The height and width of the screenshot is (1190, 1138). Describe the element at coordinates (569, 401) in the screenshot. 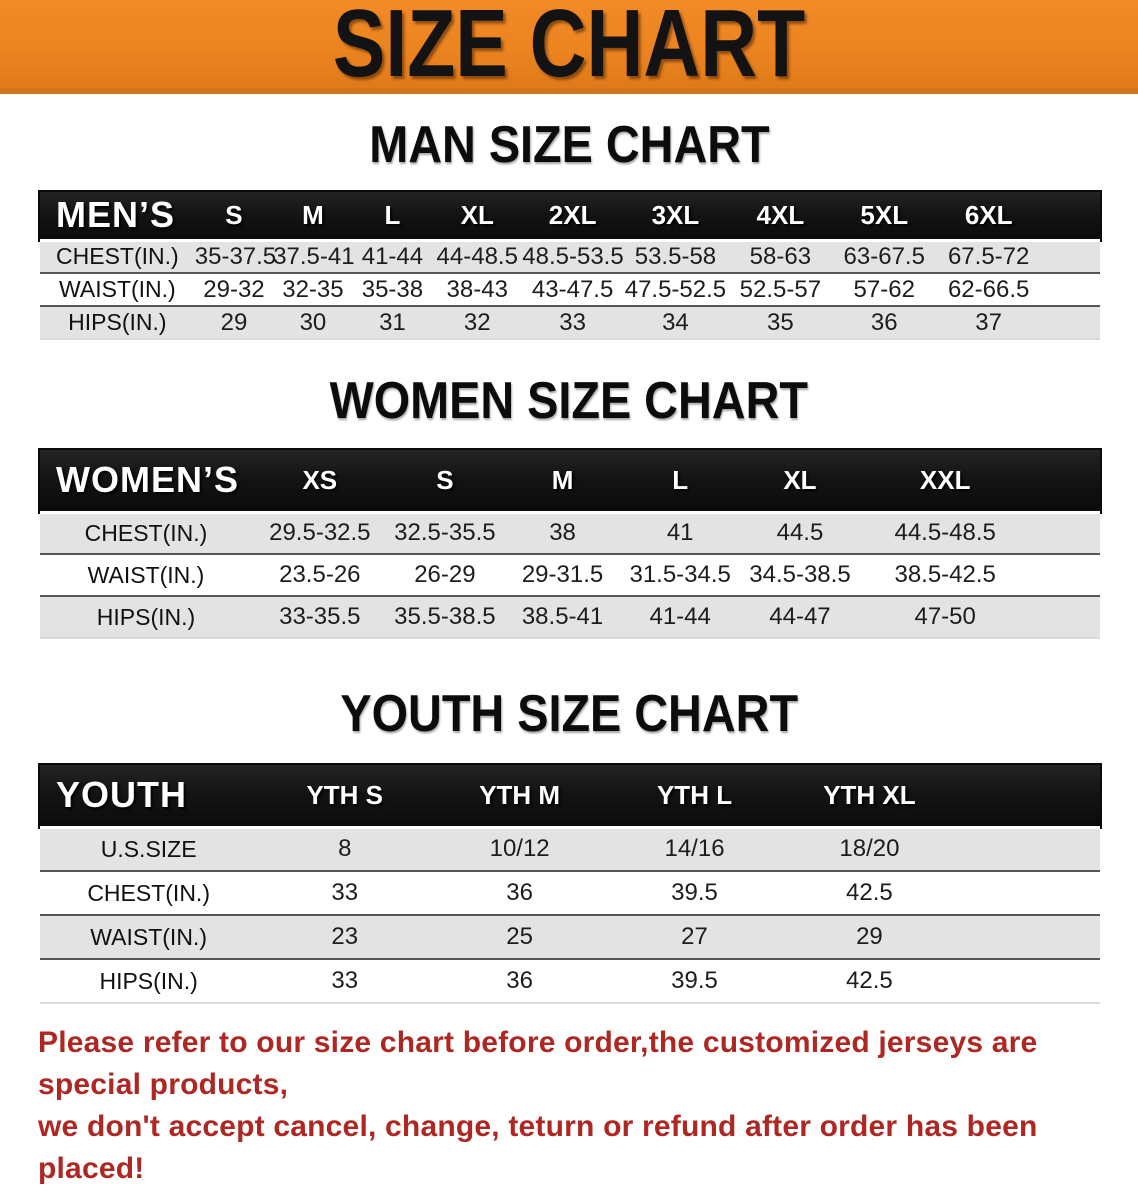

I see `women-section-title-text: WOMEN SIZE CHART` at that location.